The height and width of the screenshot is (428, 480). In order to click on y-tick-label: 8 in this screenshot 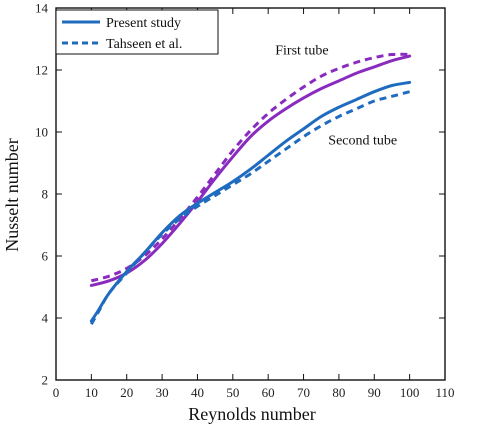, I will do `click(45, 194)`.